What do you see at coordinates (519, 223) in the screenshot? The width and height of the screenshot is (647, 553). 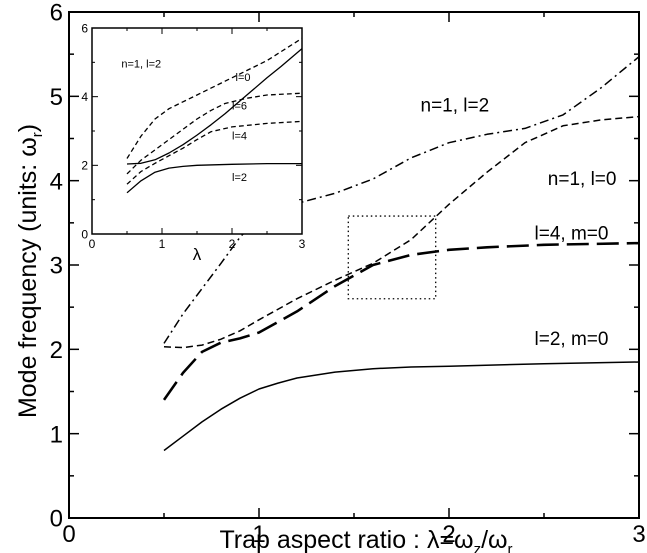 I see `main-annotations: n=1, l=2 n=1, l=0 l=4, m=0 l=2, m=0` at bounding box center [519, 223].